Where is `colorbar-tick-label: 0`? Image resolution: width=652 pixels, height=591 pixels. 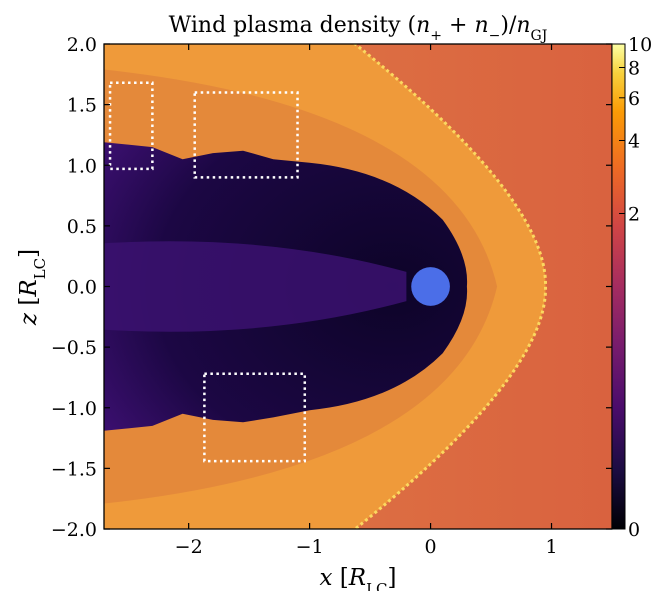 colorbar-tick-label: 0 is located at coordinates (634, 530).